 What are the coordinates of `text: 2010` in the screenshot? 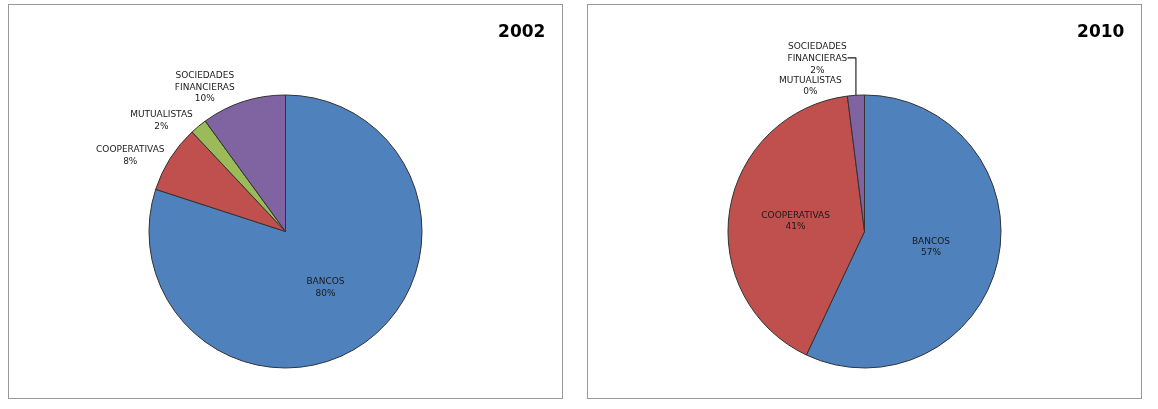 It's located at (1101, 30).